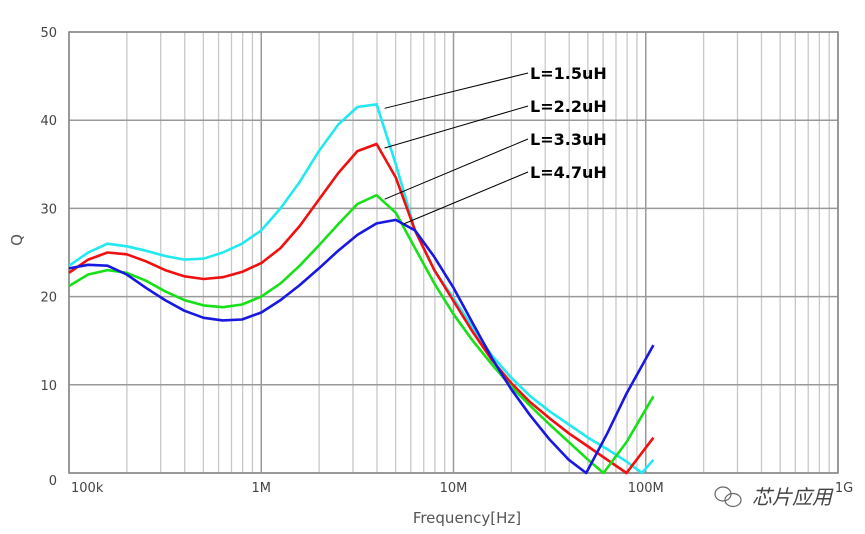 The image size is (865, 534). I want to click on series-annotation-label: L=3.3uH, so click(568, 139).